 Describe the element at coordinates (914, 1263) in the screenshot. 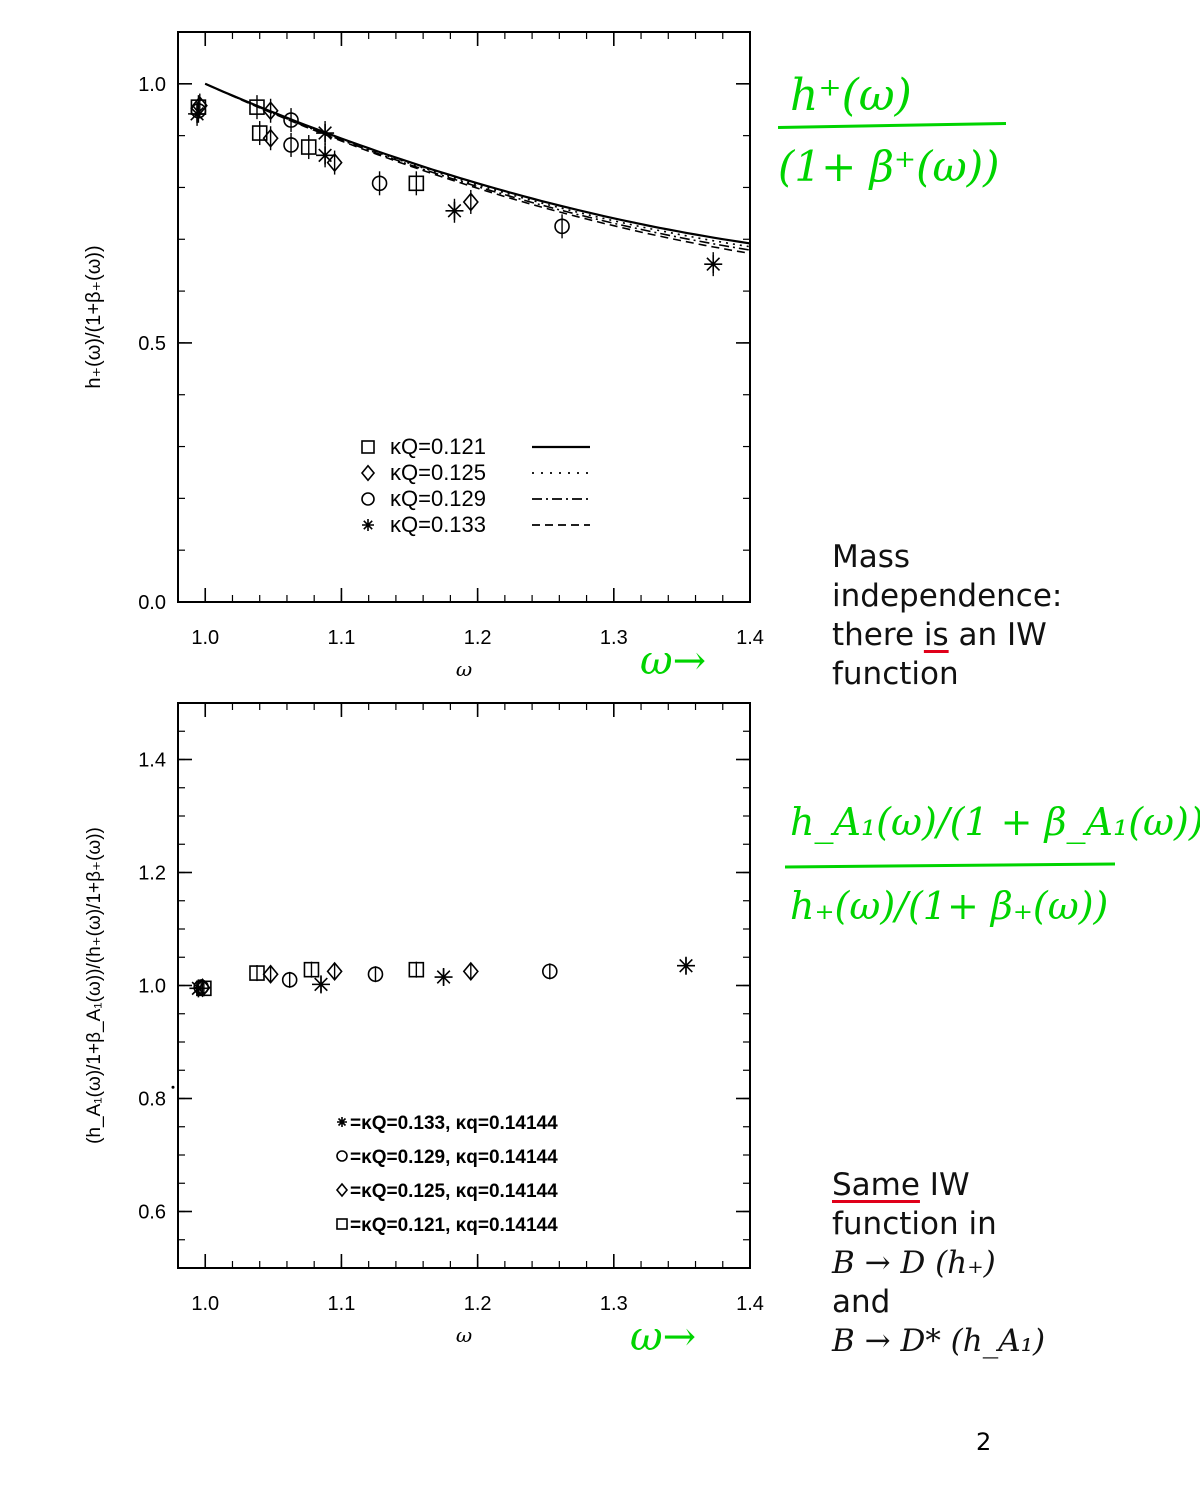

I see `note-math-line: B → D (h₊)` at that location.